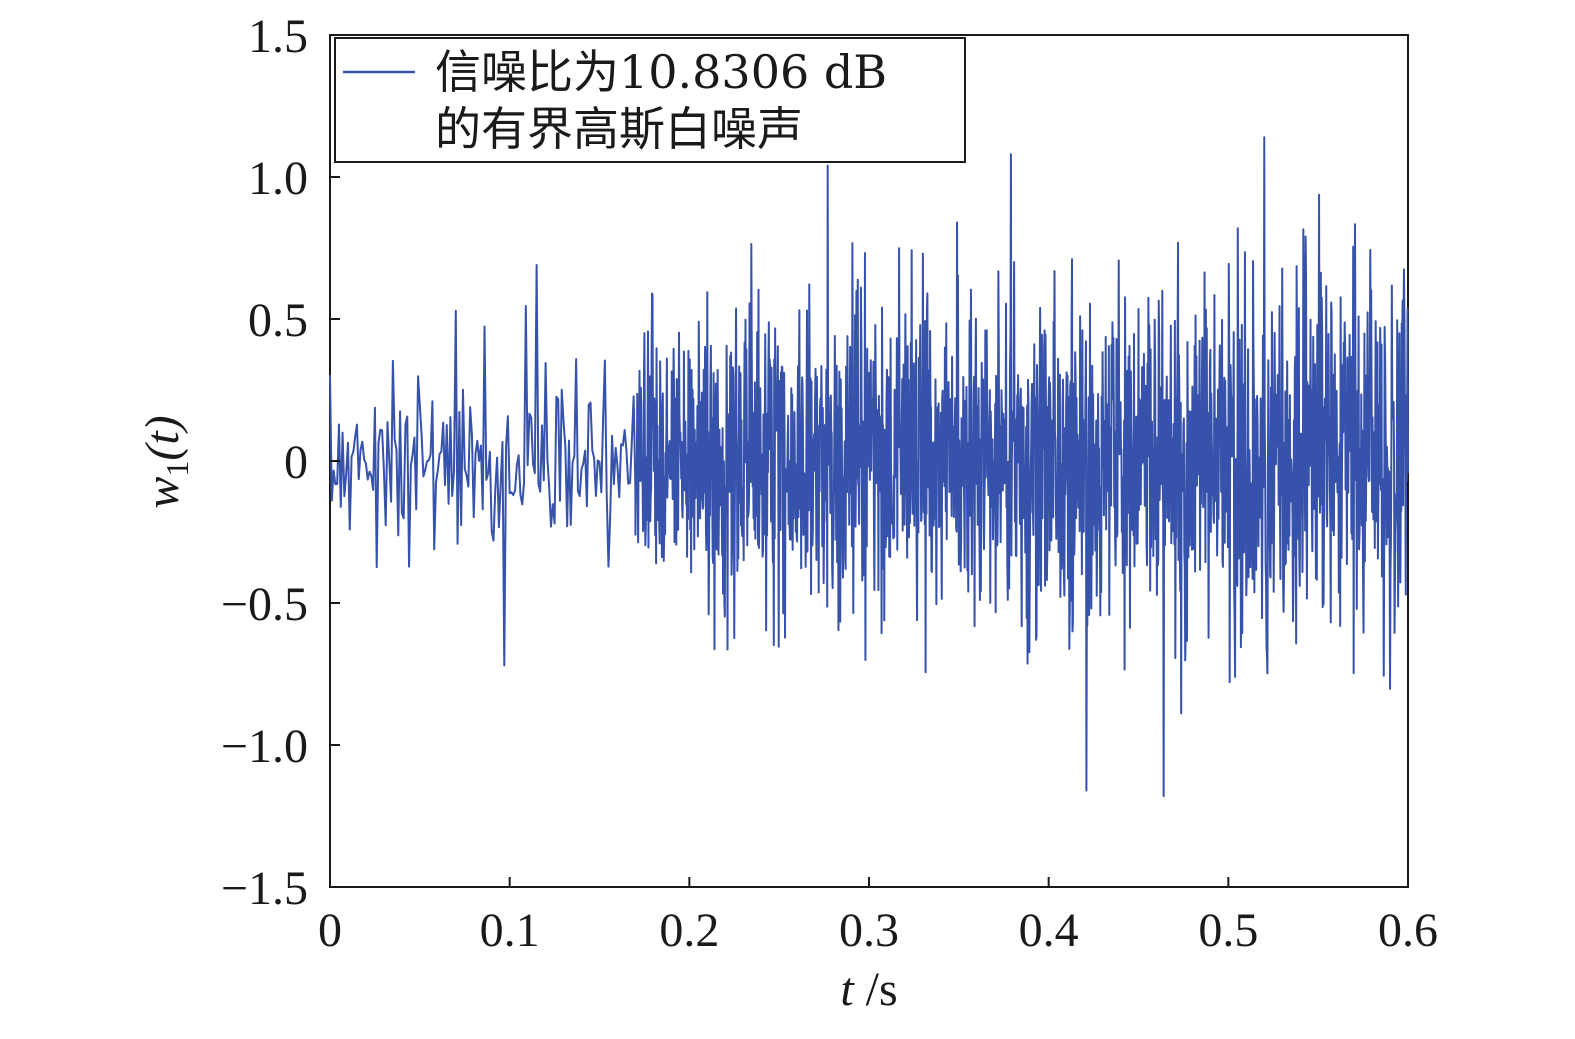 Image resolution: width=1575 pixels, height=1039 pixels. I want to click on x-axis: 0 0.1 0.2 0.3 0.4 0.5 0.6, so click(878, 917).